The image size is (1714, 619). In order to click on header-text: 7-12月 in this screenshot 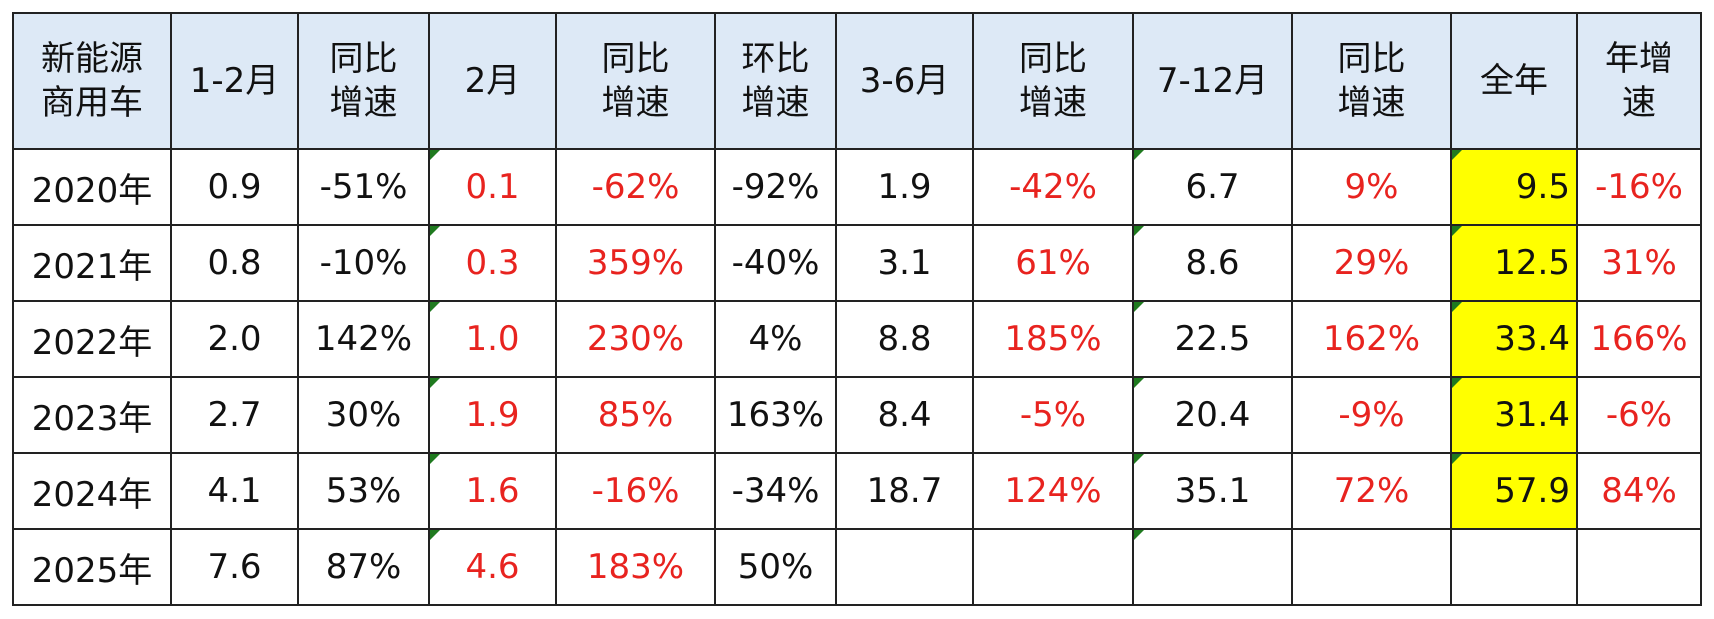, I will do `click(1212, 81)`.